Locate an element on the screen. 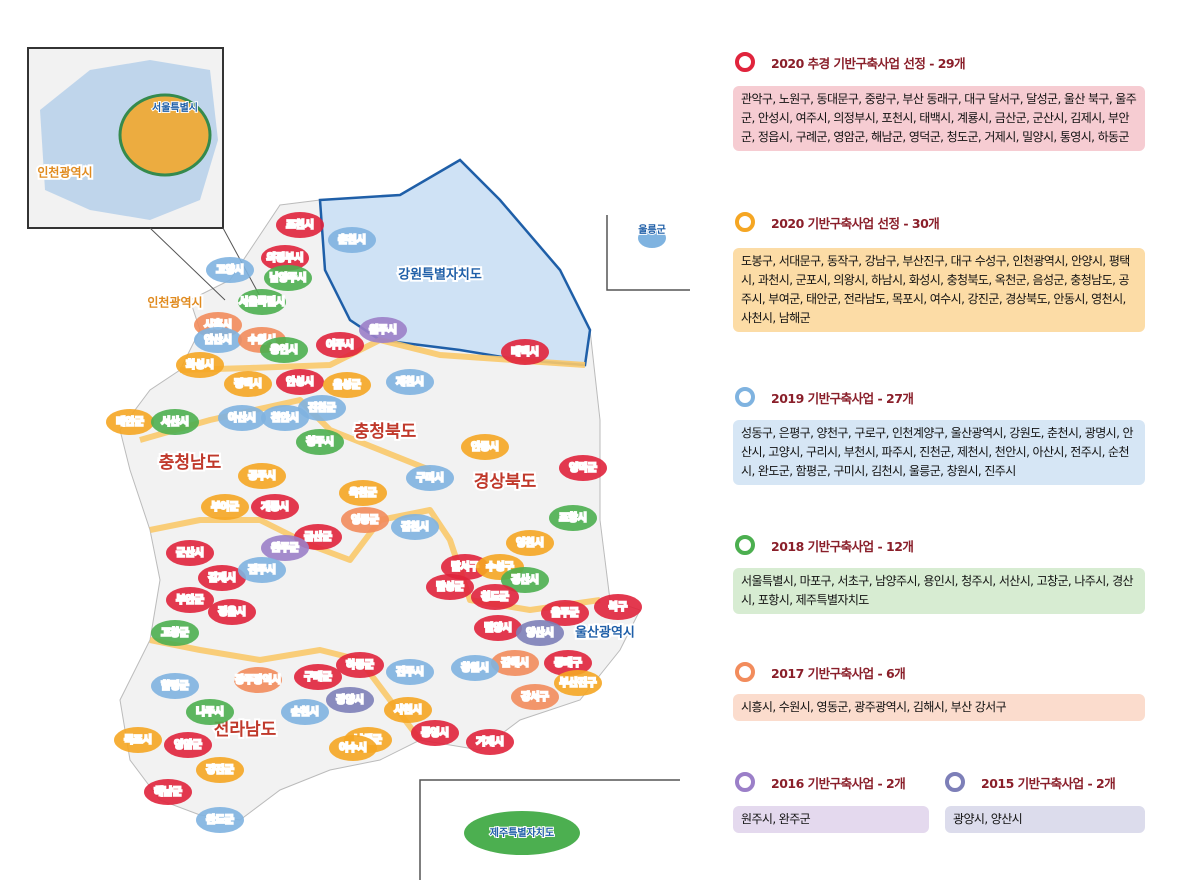 Image resolution: width=1184 pixels, height=887 pixels. place-label: 하동군 is located at coordinates (360, 664).